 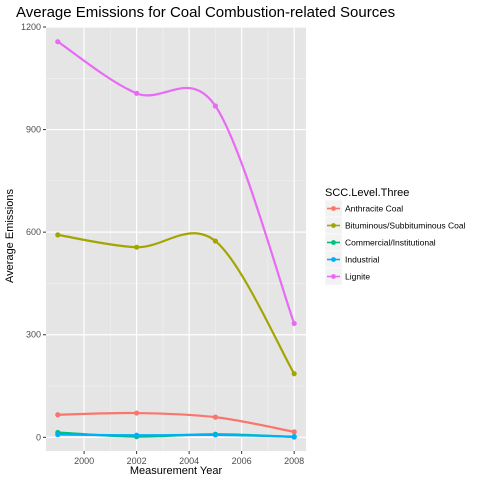 I want to click on y-tick-label: 300, so click(x=33, y=335).